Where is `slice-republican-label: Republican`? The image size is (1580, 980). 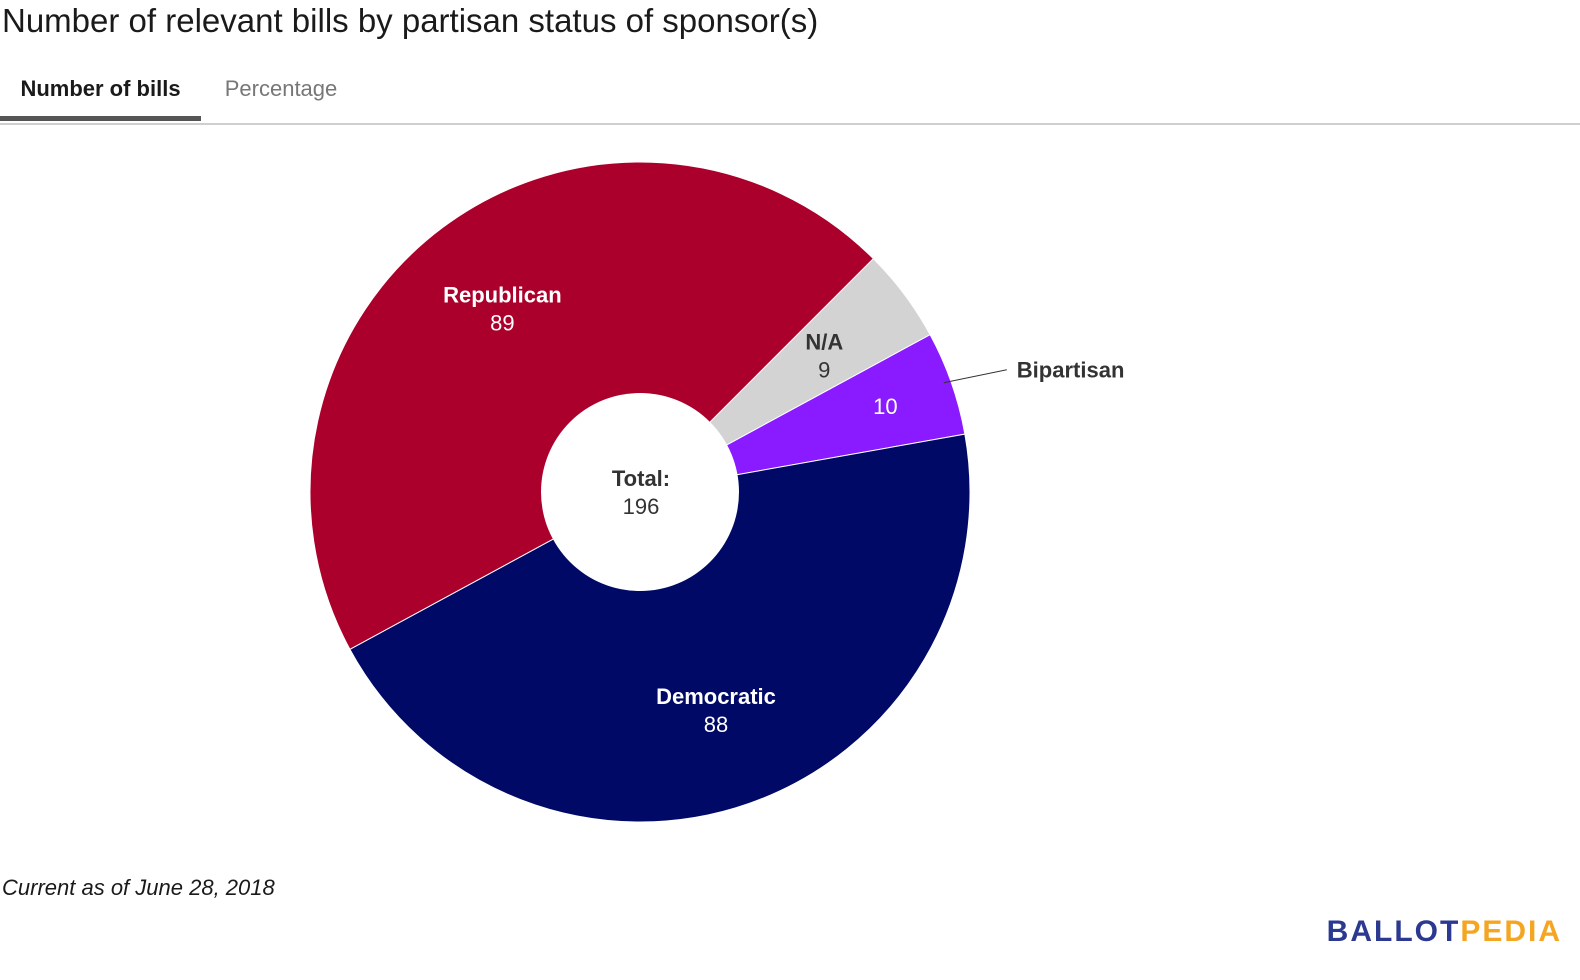
slice-republican-label: Republican is located at coordinates (502, 295).